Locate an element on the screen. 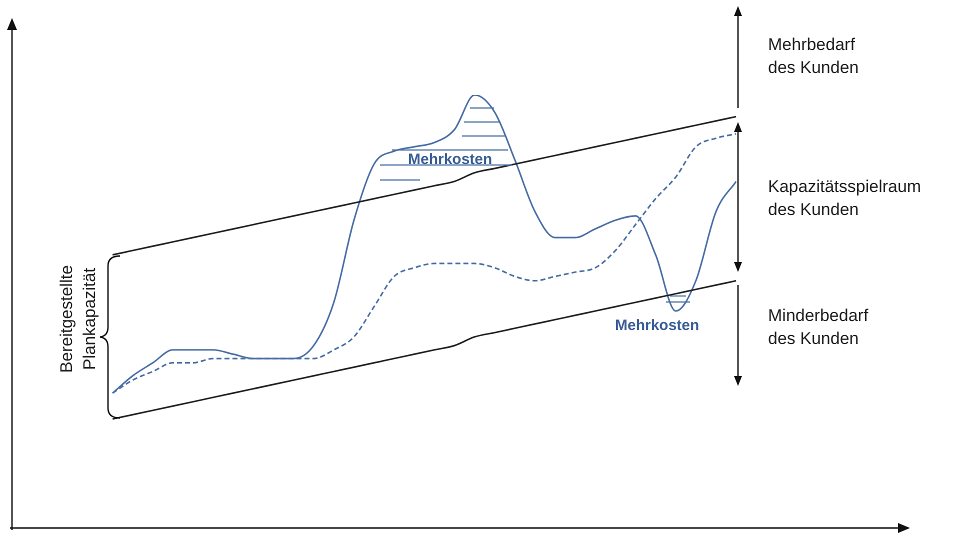  annotation: Minderbedarf des Kunden is located at coordinates (818, 327).